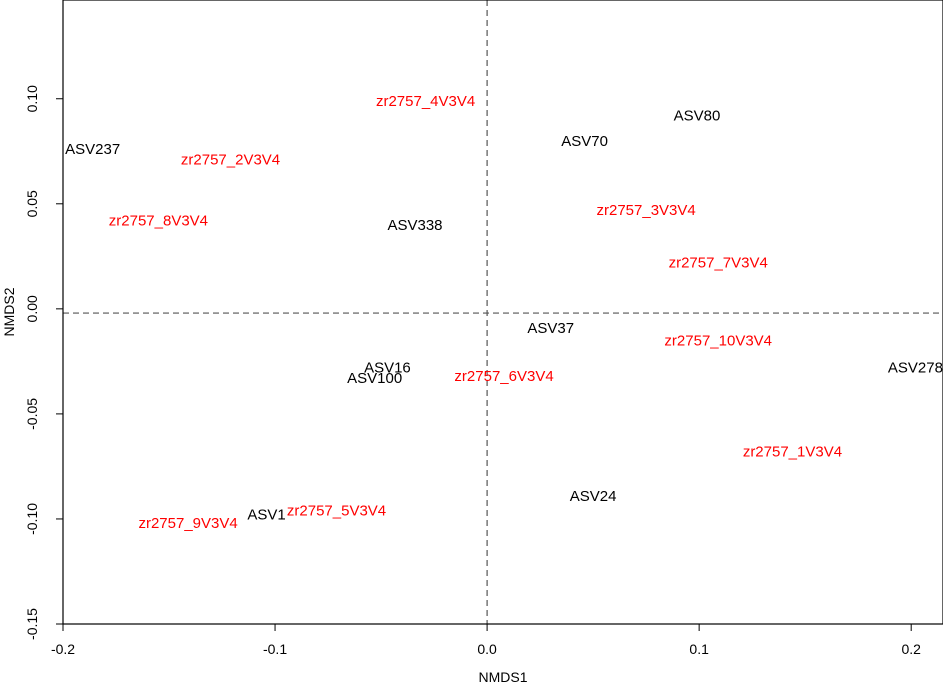 This screenshot has height=684, width=943. Describe the element at coordinates (503, 376) in the screenshot. I see `sample-label: zr2757_6V3V4` at that location.